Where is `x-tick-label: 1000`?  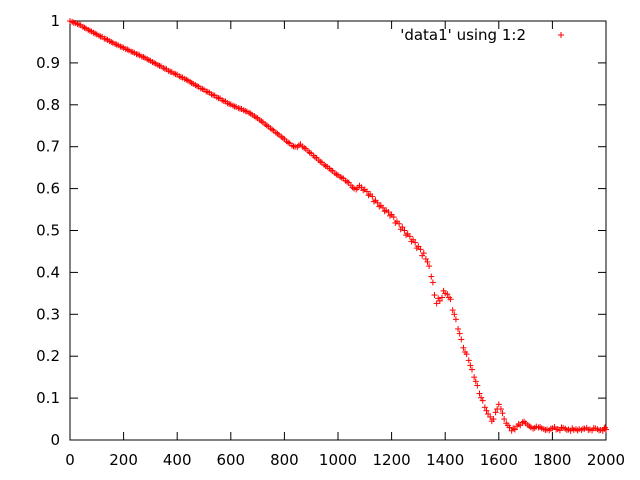
x-tick-label: 1000 is located at coordinates (338, 460).